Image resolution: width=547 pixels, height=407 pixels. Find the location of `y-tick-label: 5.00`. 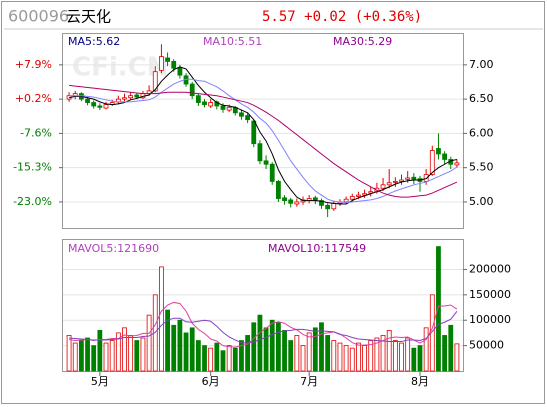

y-tick-label: 5.00 is located at coordinates (481, 201).